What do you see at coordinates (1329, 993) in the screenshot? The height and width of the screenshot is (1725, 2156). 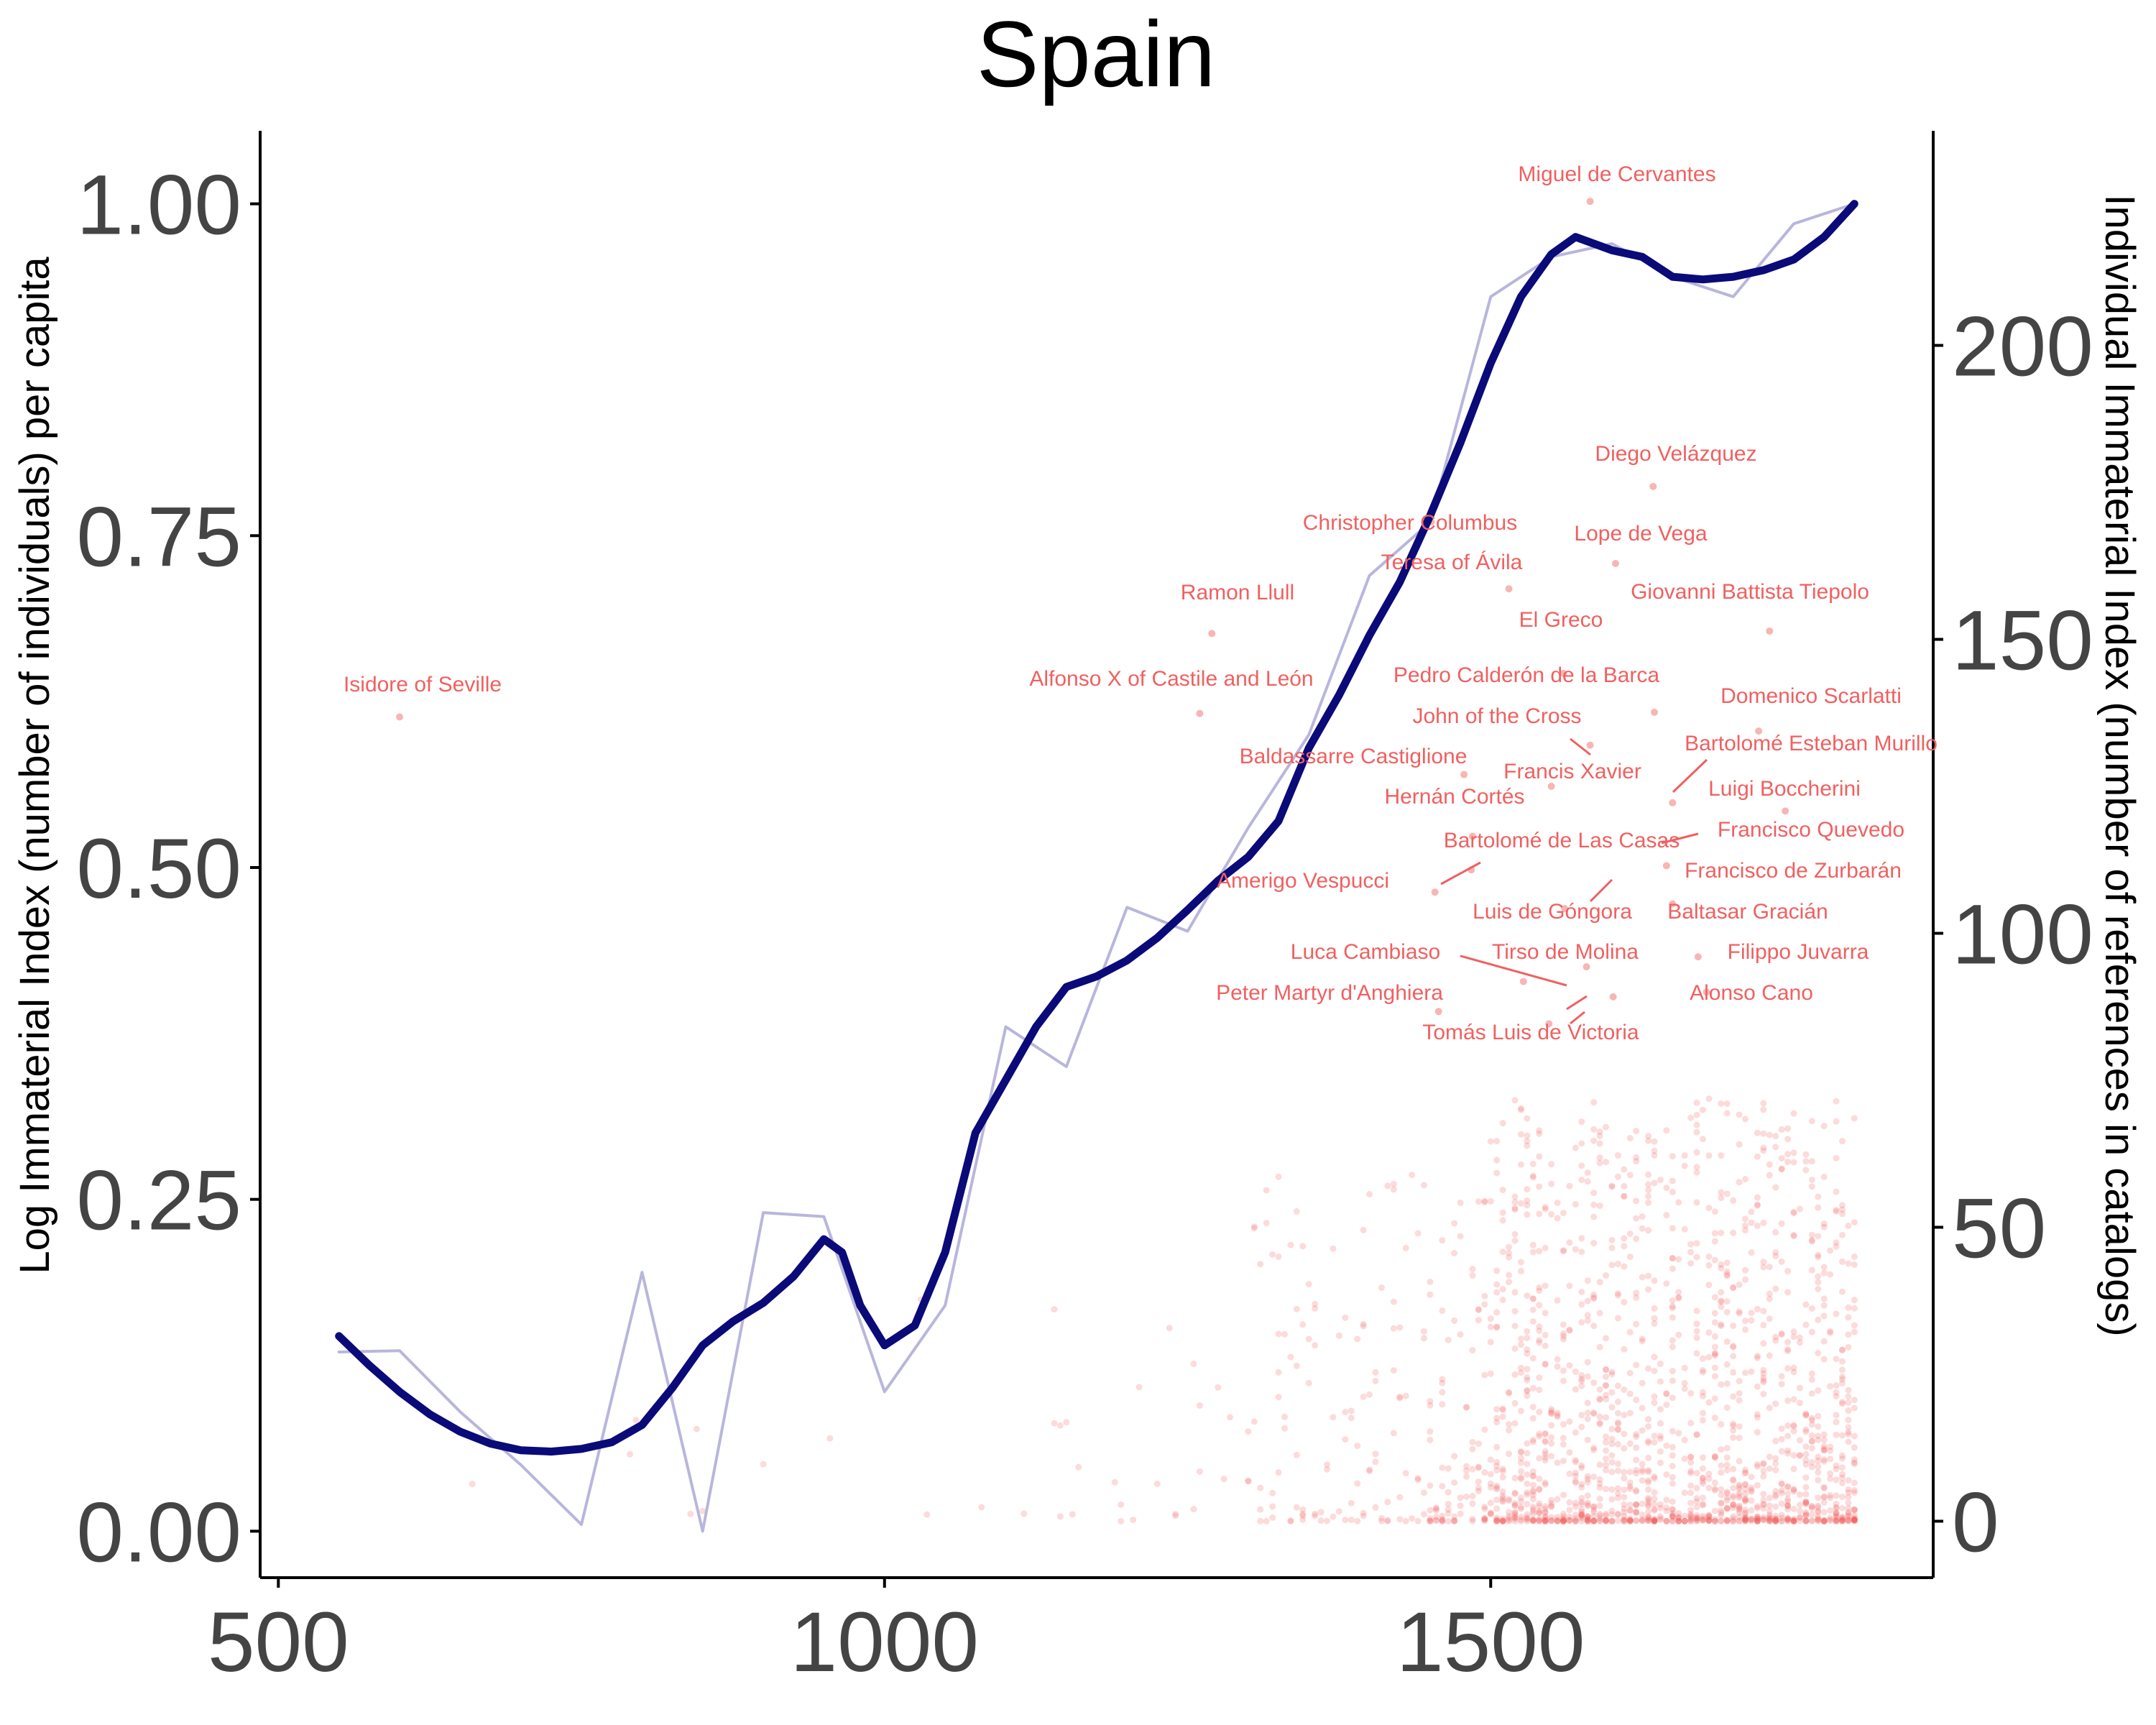 I see `annotation-label: Peter Martyr d'Anghiera` at bounding box center [1329, 993].